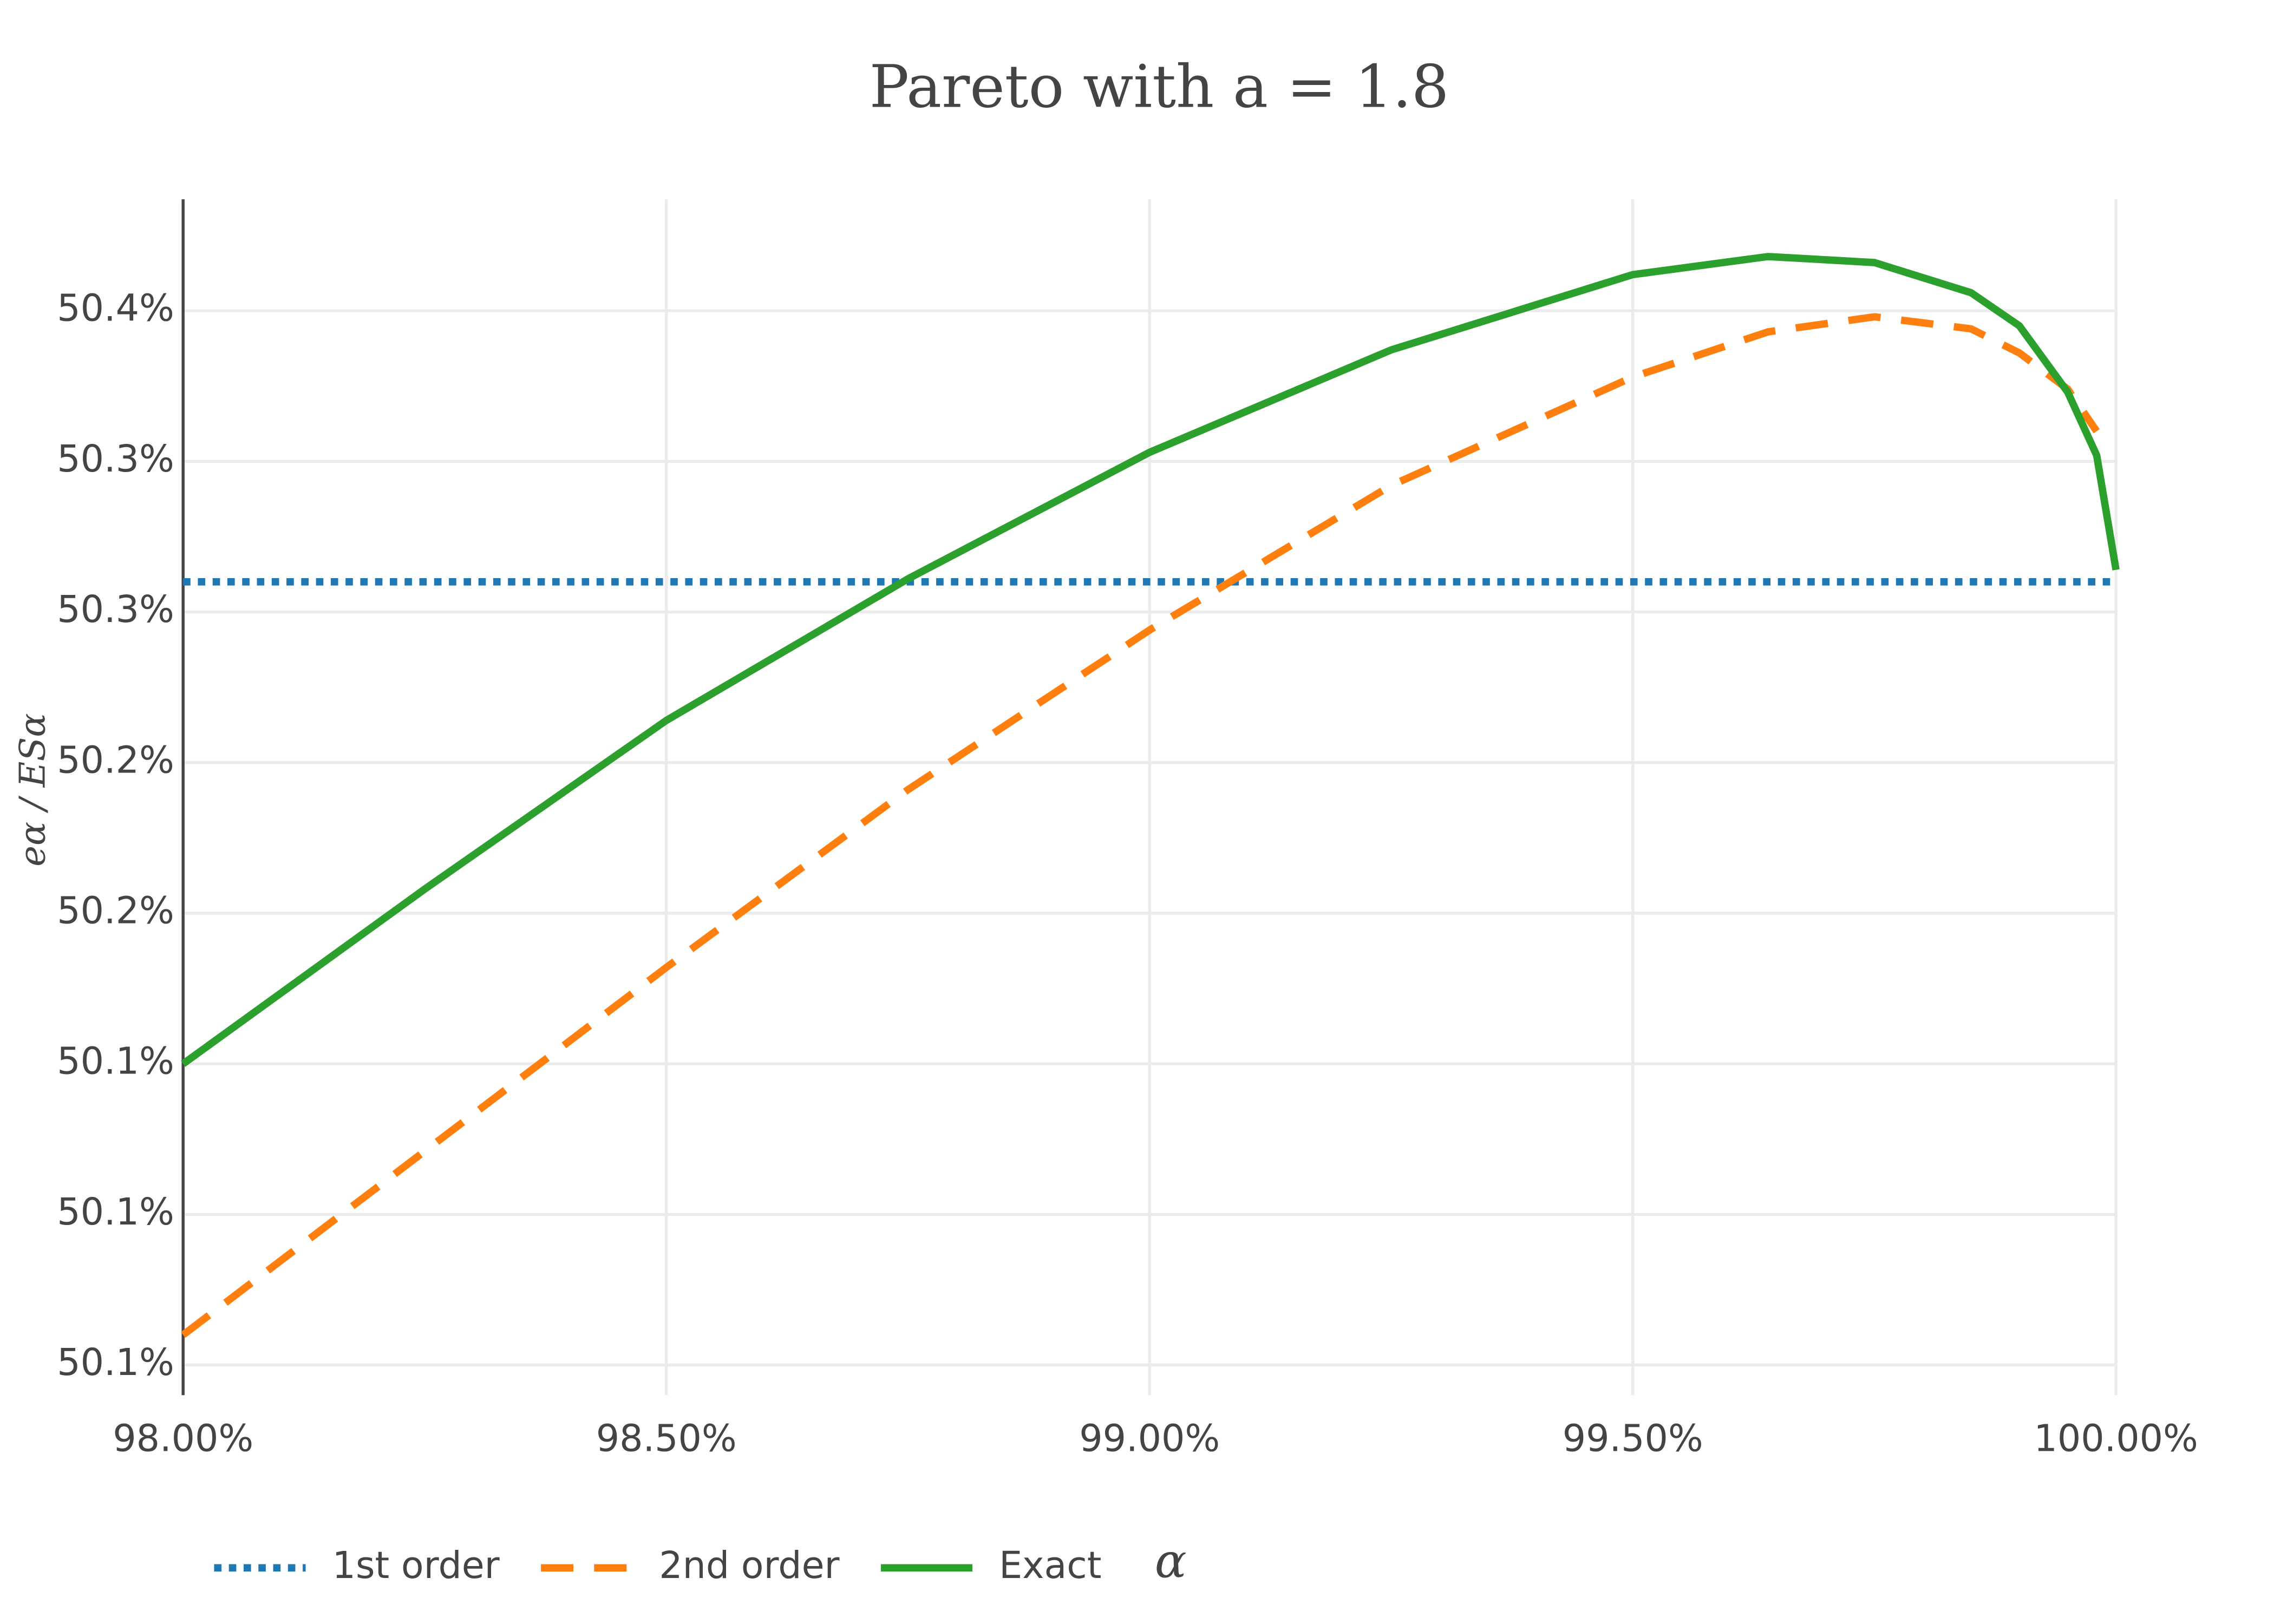 The image size is (2274, 1624). Describe the element at coordinates (1050, 1566) in the screenshot. I see `legend-label: Exact` at that location.